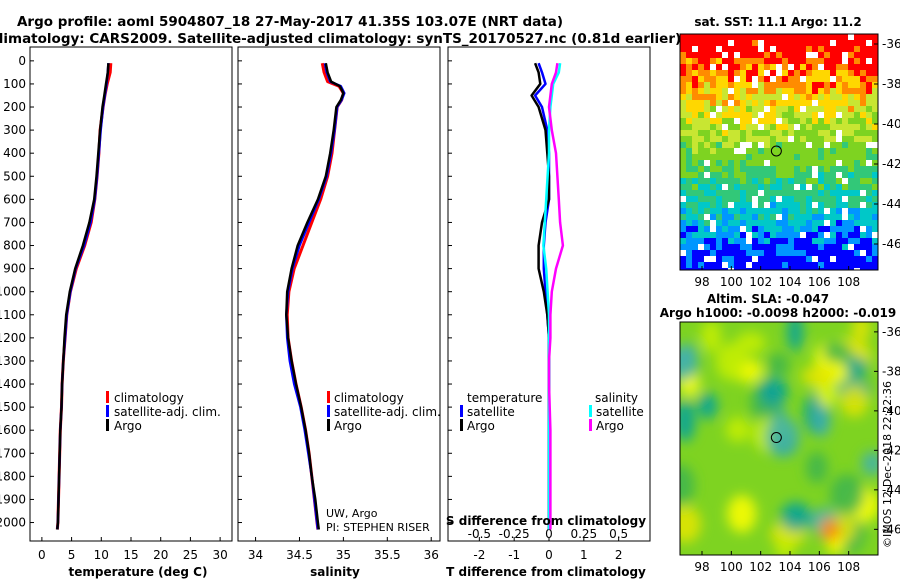  Describe the element at coordinates (138, 572) in the screenshot. I see `temperature-xlabel: temperature (deg C)` at that location.